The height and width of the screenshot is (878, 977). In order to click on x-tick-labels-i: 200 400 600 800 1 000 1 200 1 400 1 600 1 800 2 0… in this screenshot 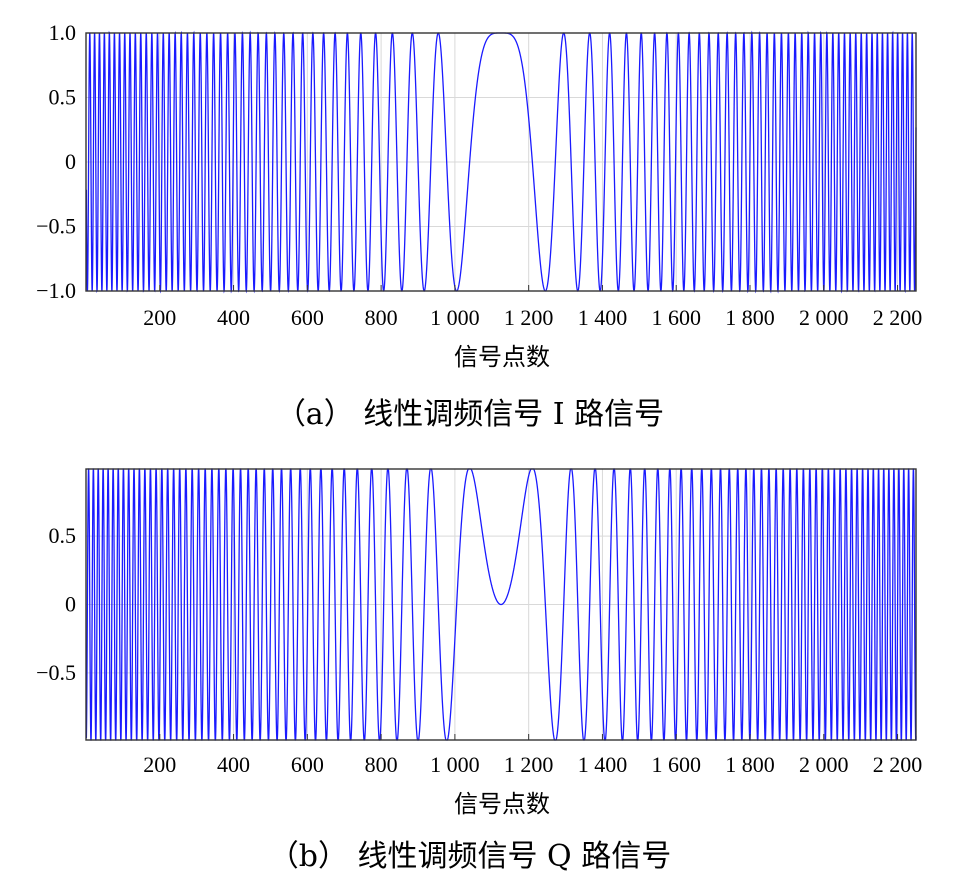, I will do `click(532, 307)`.